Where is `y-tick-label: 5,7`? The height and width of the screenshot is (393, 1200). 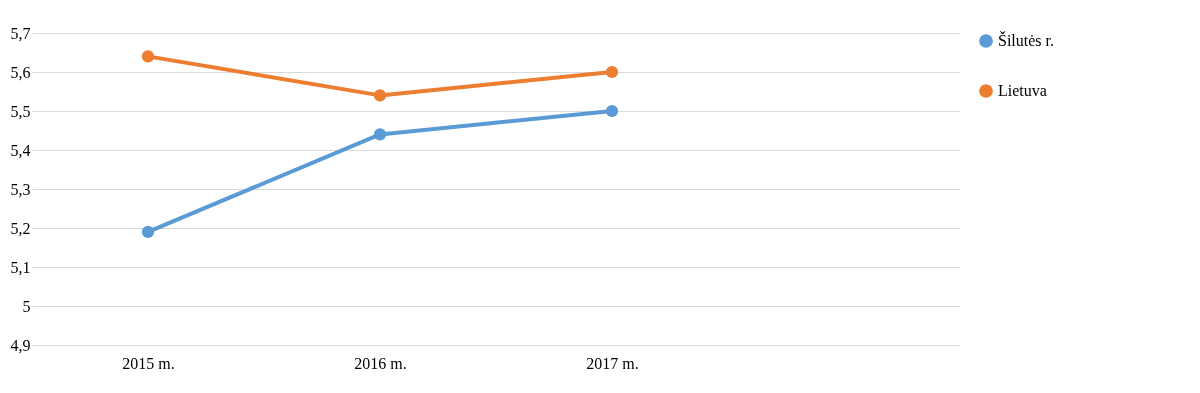 y-tick-label: 5,7 is located at coordinates (20, 33).